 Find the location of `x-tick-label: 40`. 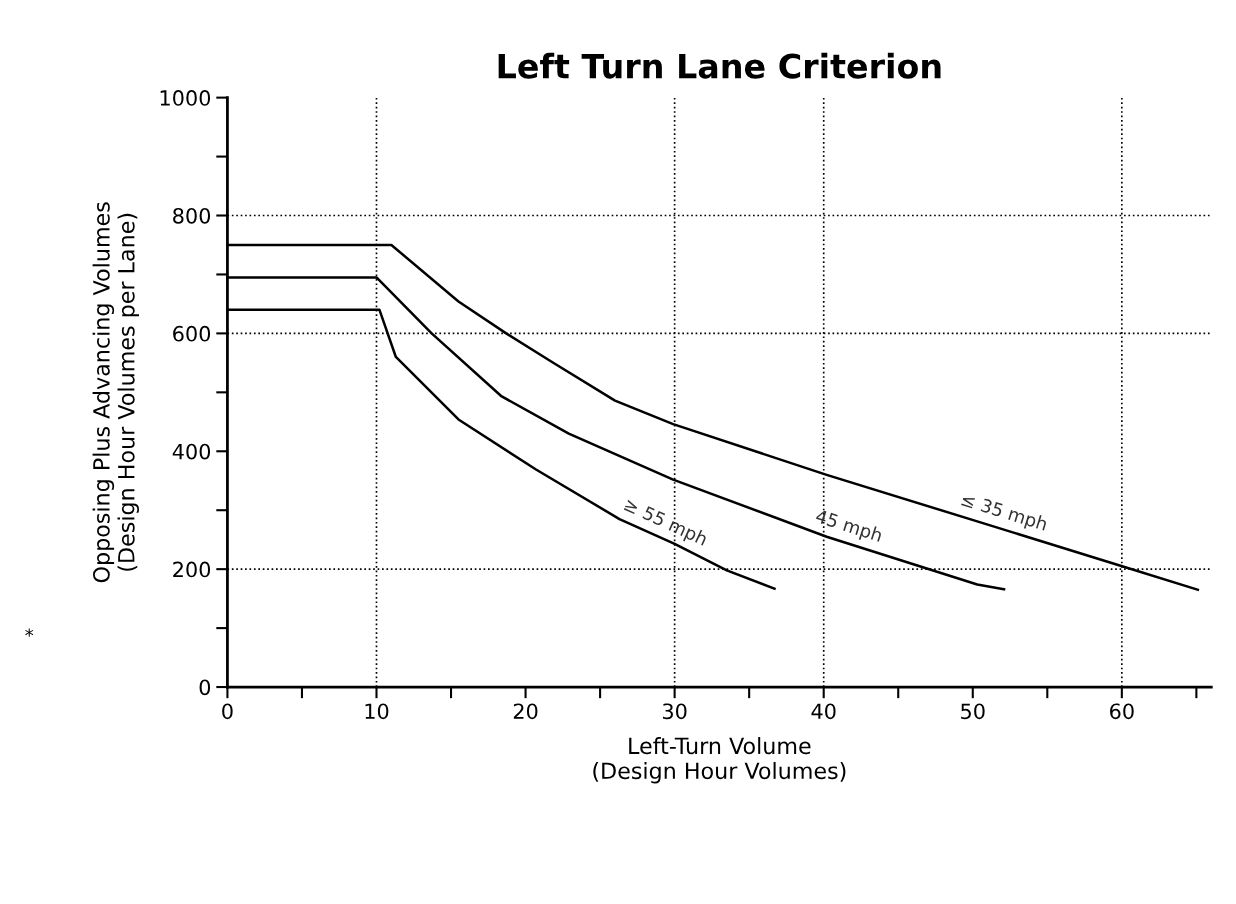

x-tick-label: 40 is located at coordinates (823, 711).